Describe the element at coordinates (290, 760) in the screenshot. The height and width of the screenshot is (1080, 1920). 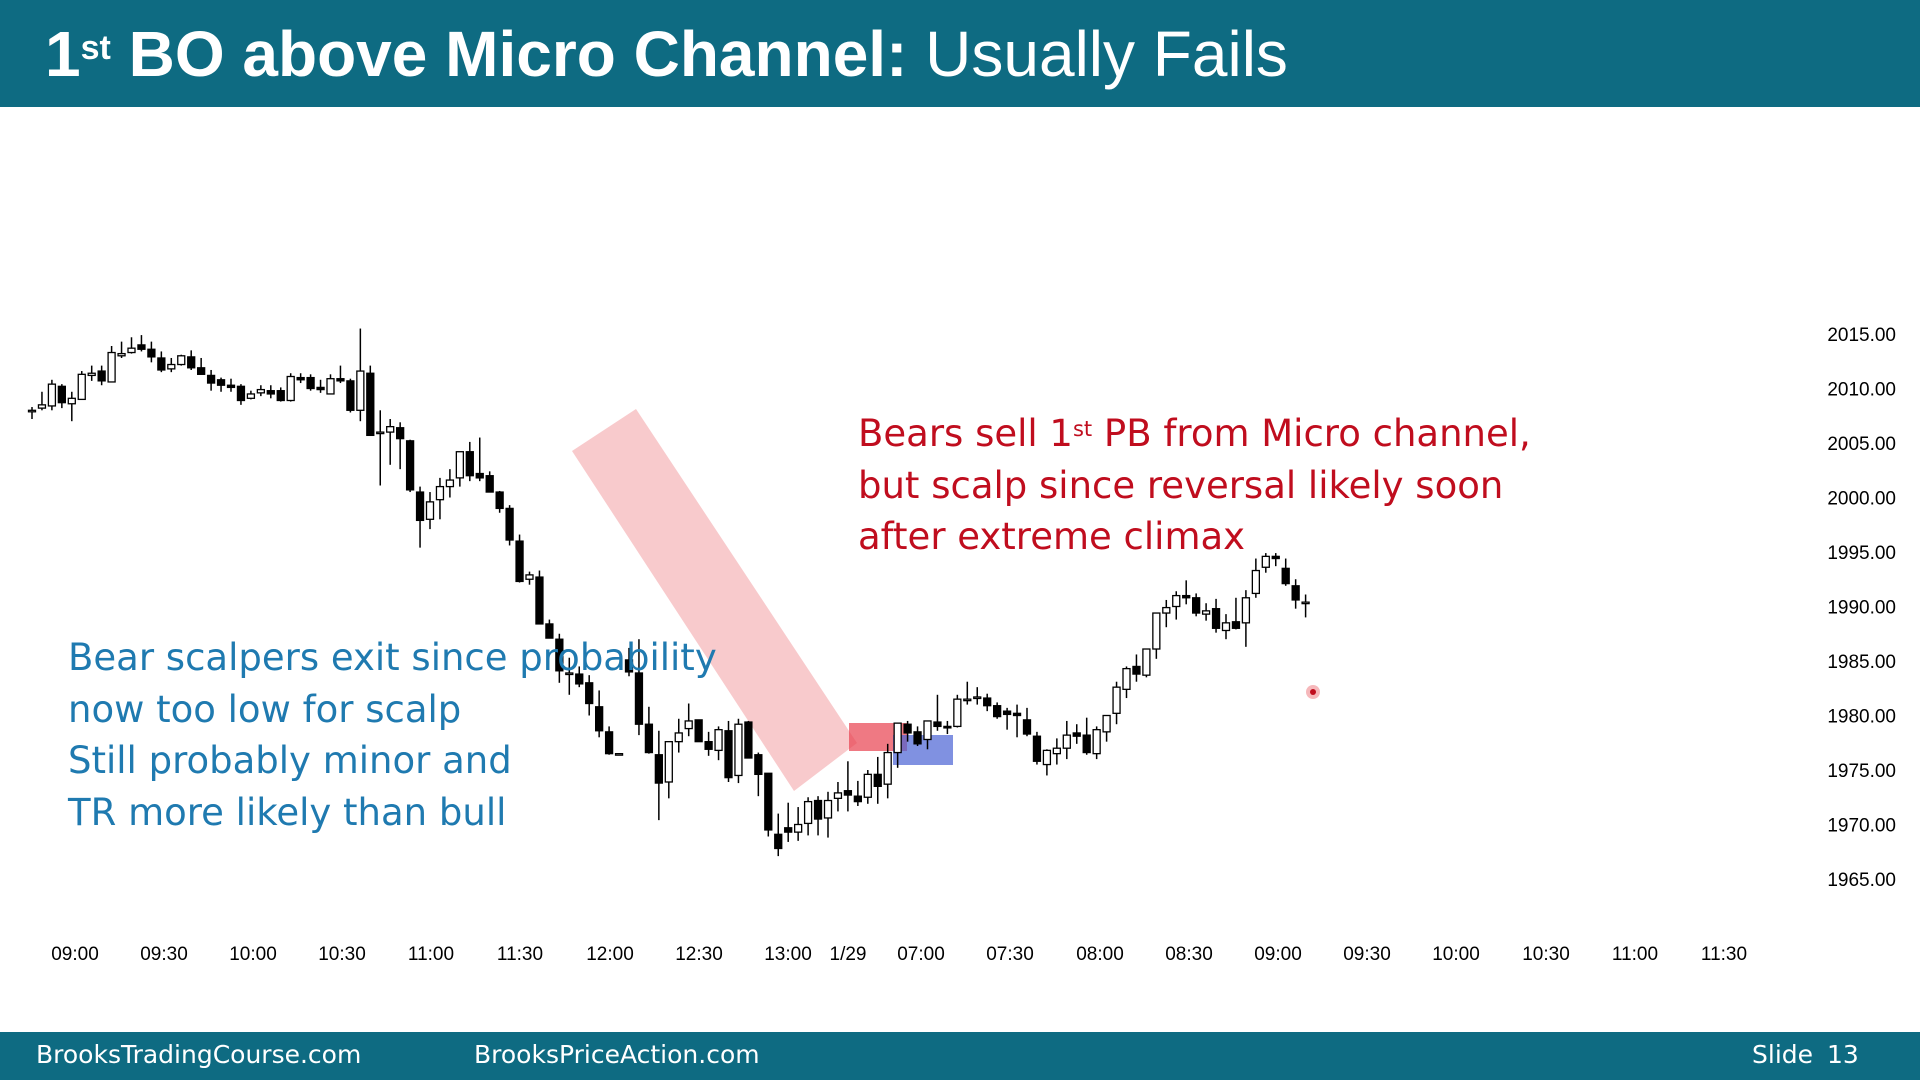
I see `blue-annotation-line-3: Still probably minor and` at that location.